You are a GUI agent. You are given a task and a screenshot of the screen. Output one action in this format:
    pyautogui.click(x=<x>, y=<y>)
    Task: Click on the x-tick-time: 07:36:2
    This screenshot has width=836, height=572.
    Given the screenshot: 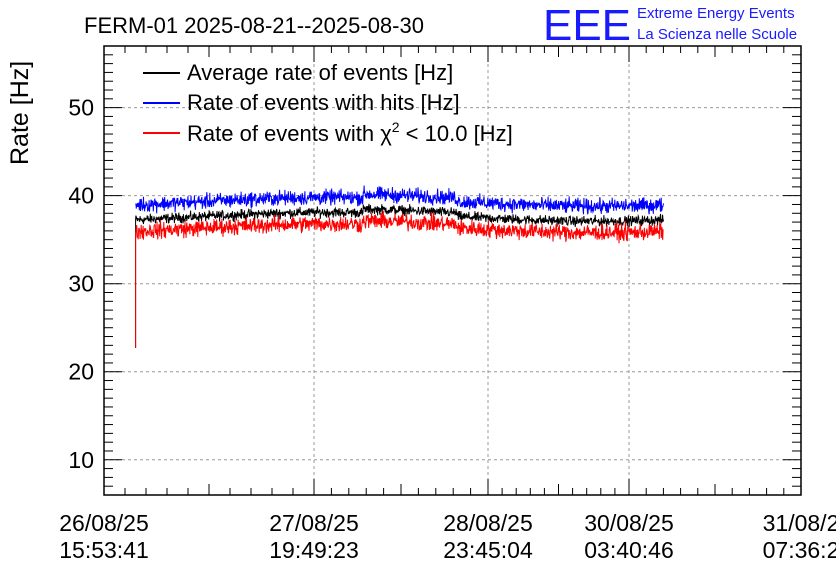 What is the action you would take?
    pyautogui.click(x=799, y=550)
    